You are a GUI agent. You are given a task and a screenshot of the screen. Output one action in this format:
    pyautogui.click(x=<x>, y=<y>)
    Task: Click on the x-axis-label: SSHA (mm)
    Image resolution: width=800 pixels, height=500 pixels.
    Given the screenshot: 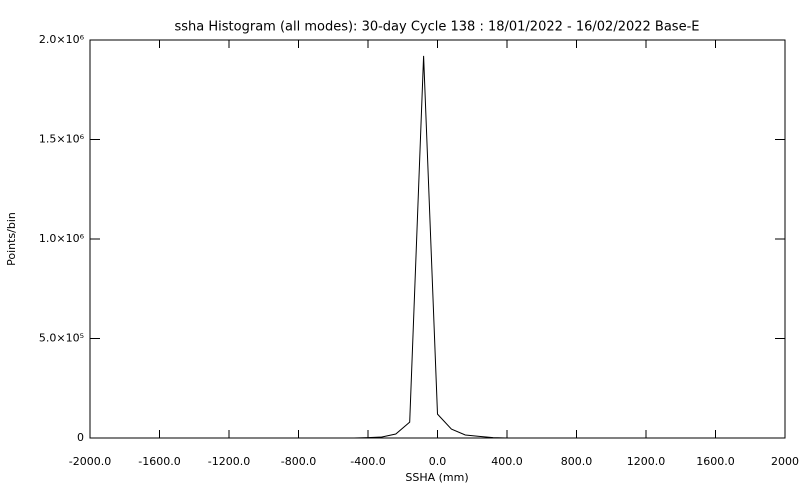 What is the action you would take?
    pyautogui.click(x=436, y=477)
    